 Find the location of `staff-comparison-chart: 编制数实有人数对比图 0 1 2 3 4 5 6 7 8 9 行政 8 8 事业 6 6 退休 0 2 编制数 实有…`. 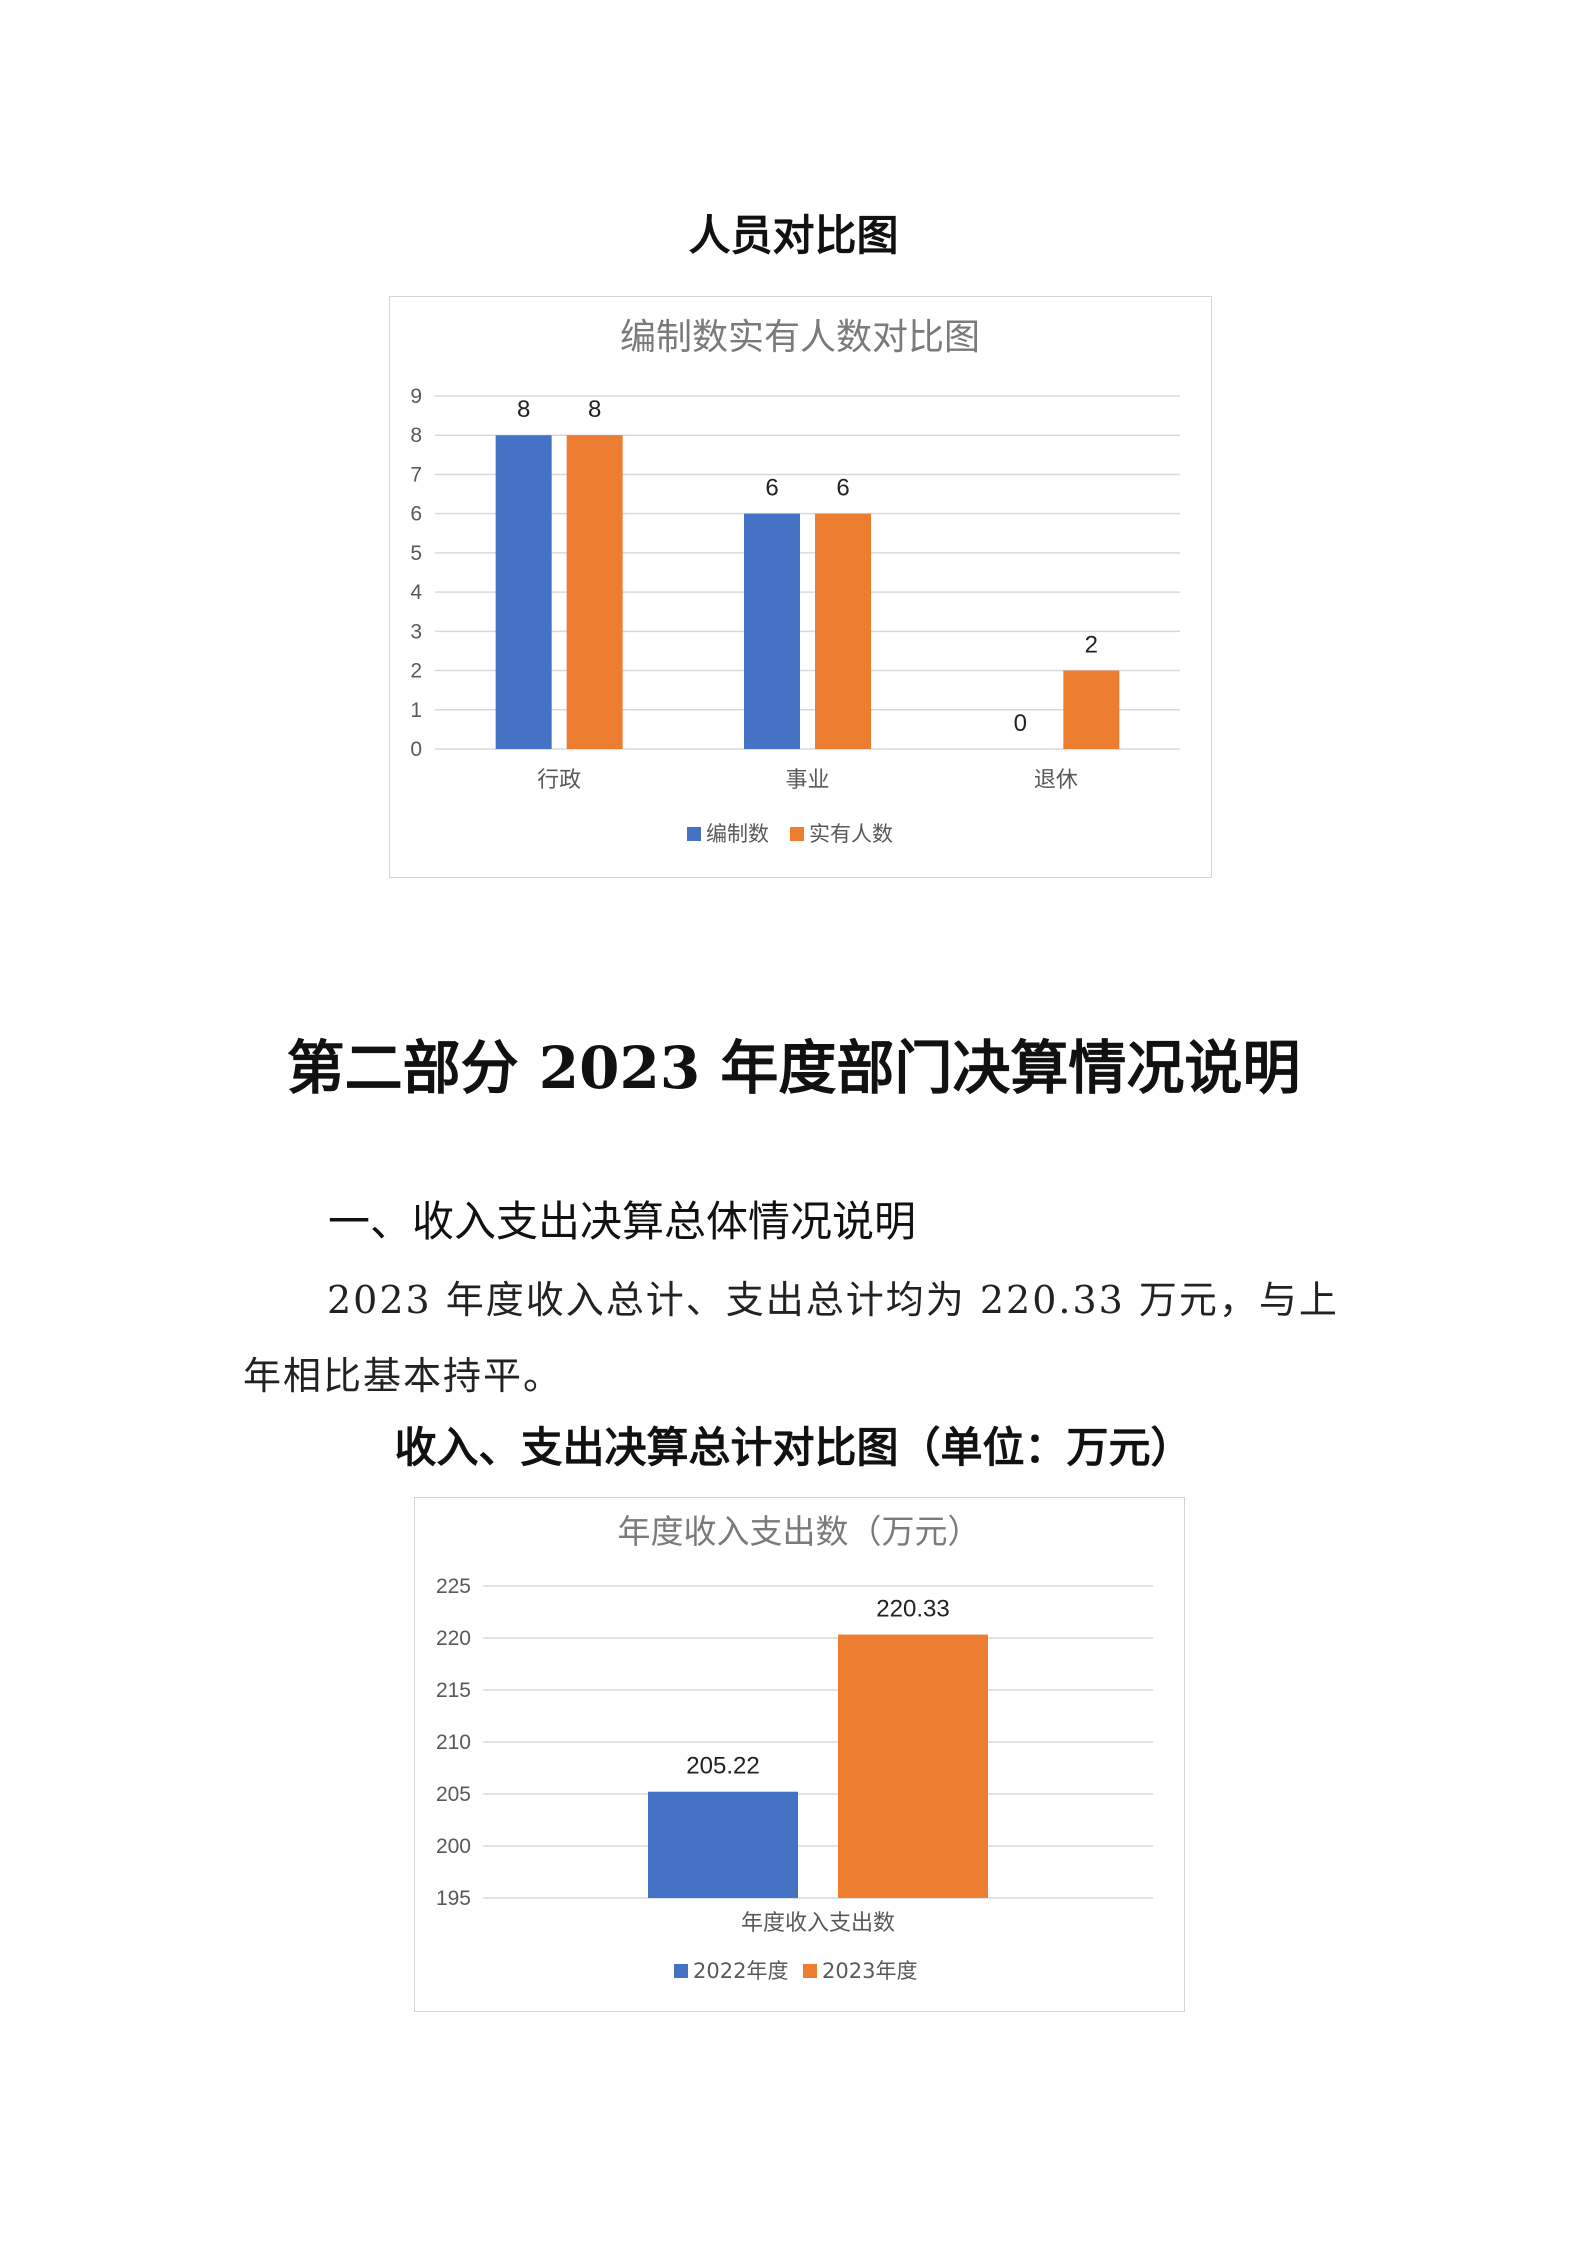

staff-comparison-chart: 编制数实有人数对比图 0 1 2 3 4 5 6 7 8 9 行政 8 8 事业 6 6 退休 0 2 编制数 实有… is located at coordinates (795, 581).